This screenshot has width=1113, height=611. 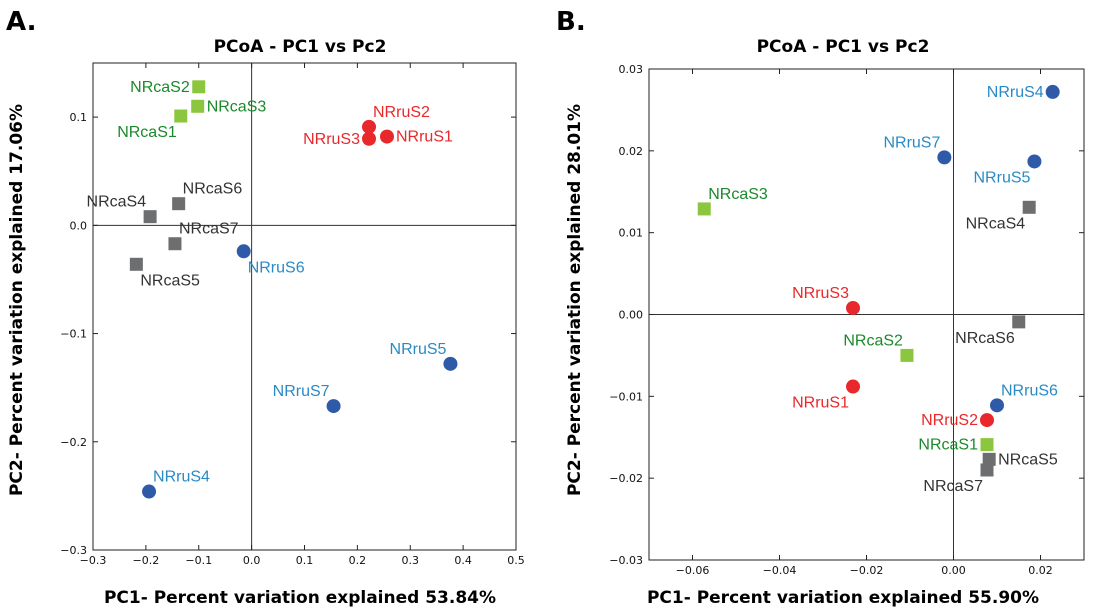 I want to click on x-tick-label: 0.3, so click(x=411, y=560).